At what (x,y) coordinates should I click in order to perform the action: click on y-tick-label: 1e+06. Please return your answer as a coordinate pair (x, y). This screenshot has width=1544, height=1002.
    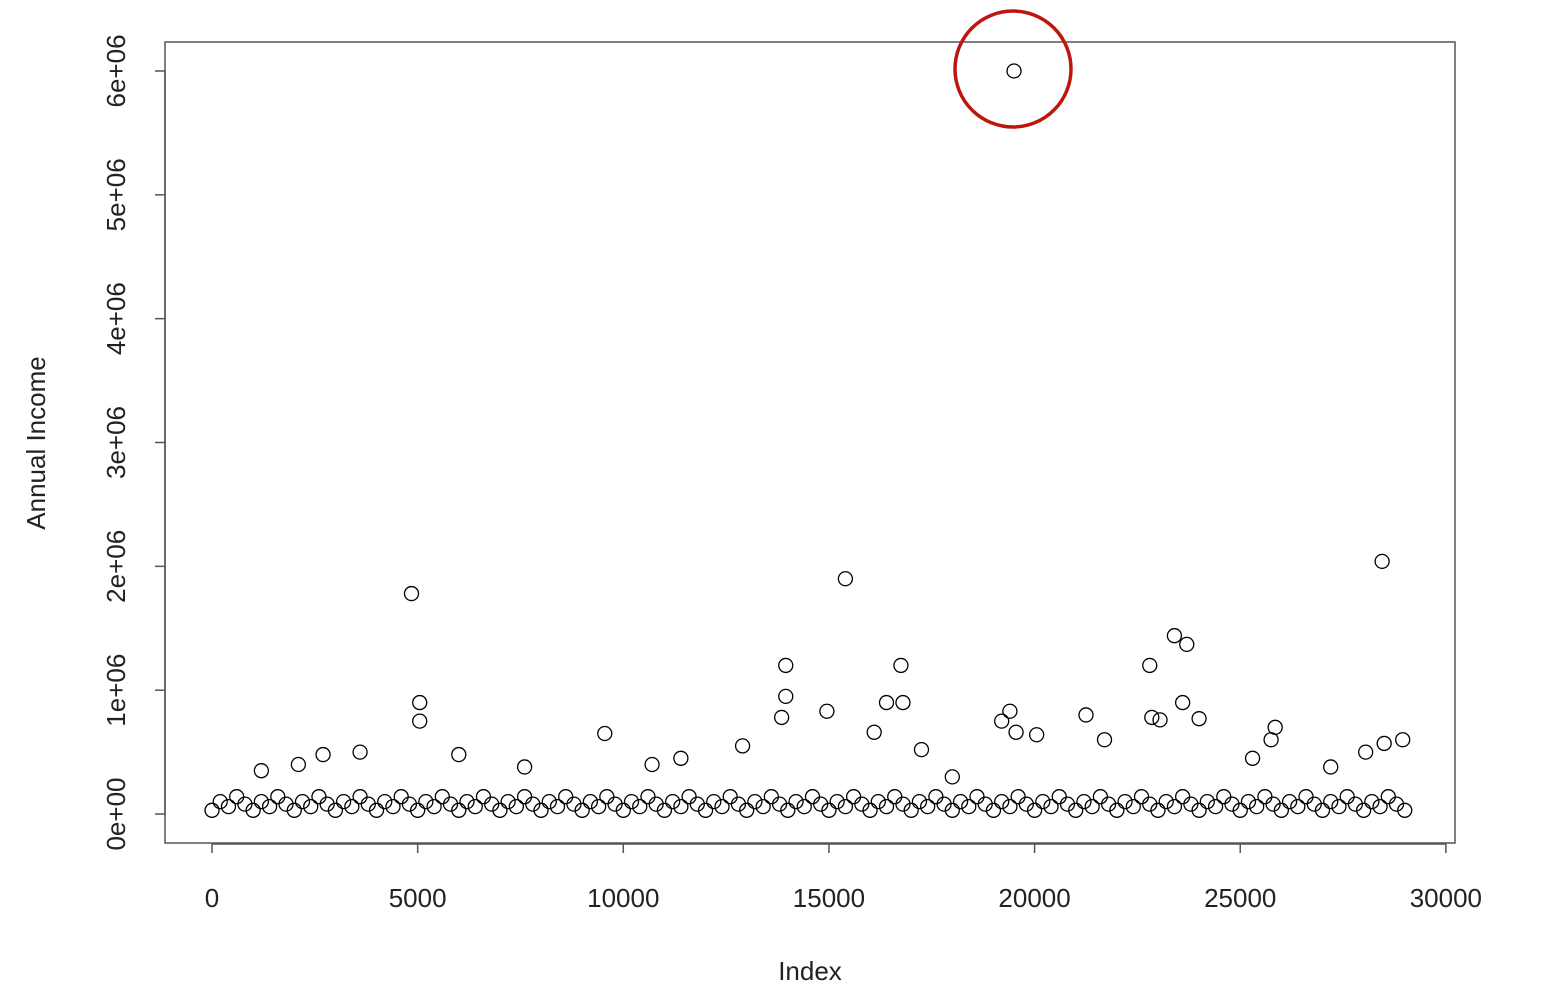
    Looking at the image, I should click on (116, 690).